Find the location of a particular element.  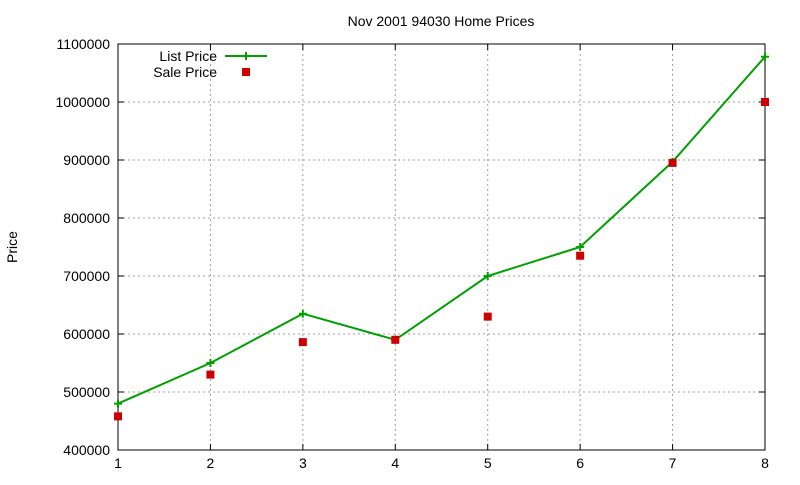

y-tick-label: 1000000 is located at coordinates (82, 102).